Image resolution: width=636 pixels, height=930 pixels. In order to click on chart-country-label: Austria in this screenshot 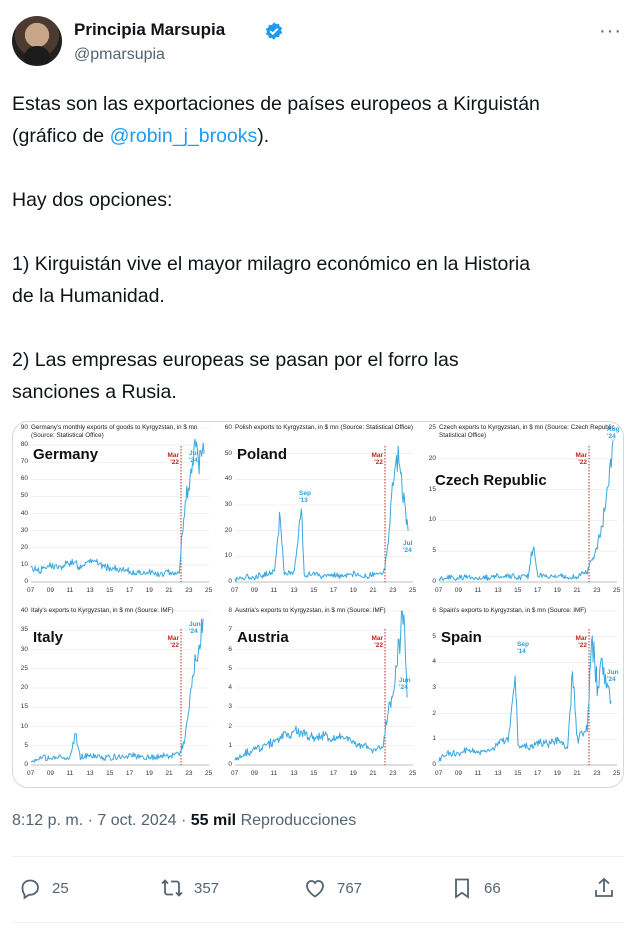, I will do `click(263, 637)`.